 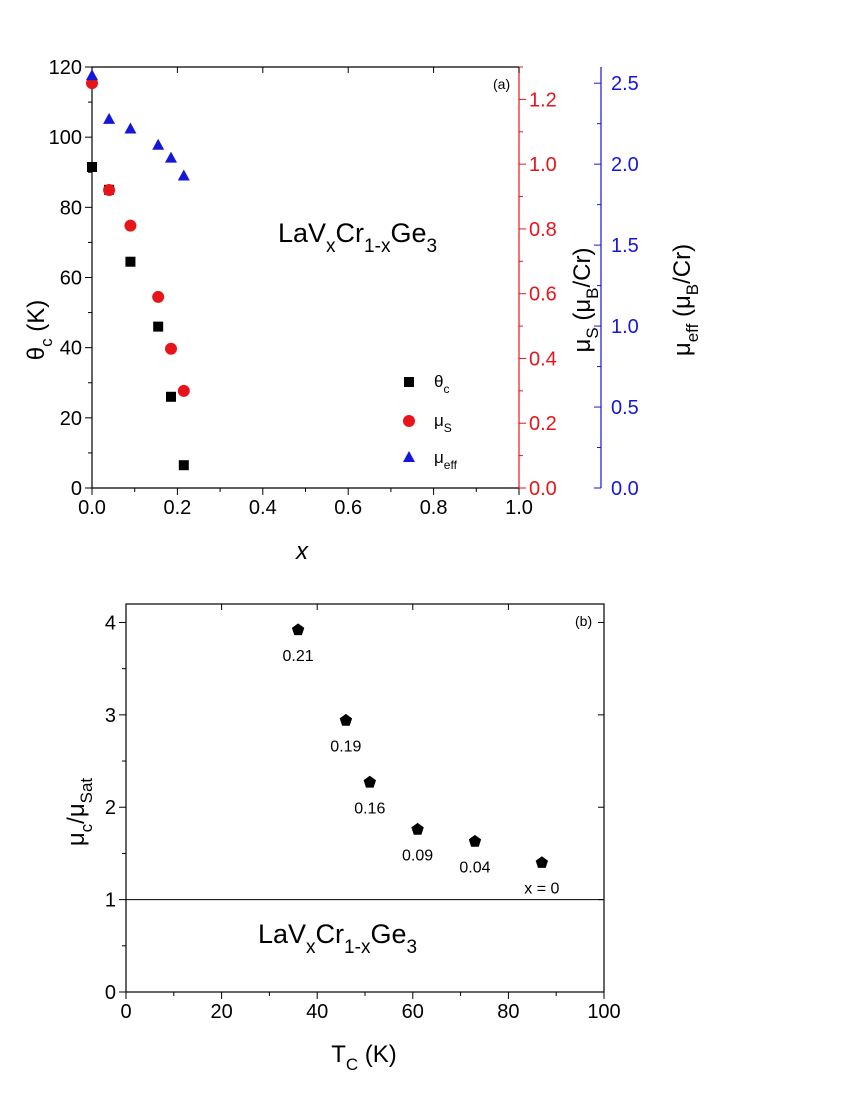 I want to click on data-label: 0.16, so click(x=369, y=808).